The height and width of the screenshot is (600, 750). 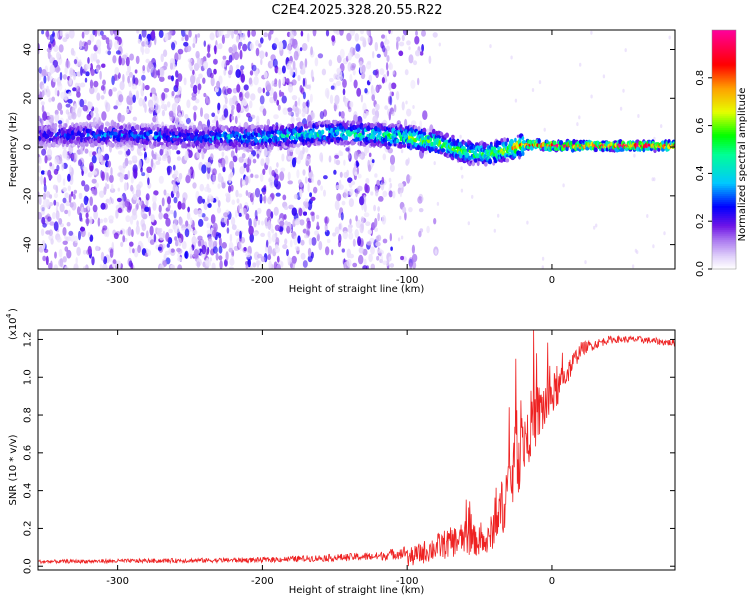 What do you see at coordinates (28, 377) in the screenshot?
I see `y-tick-label: 1.0` at bounding box center [28, 377].